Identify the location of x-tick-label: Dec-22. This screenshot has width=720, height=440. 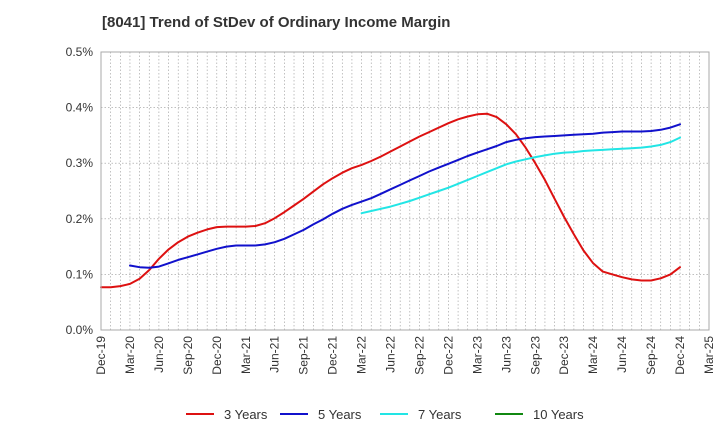
(448, 355).